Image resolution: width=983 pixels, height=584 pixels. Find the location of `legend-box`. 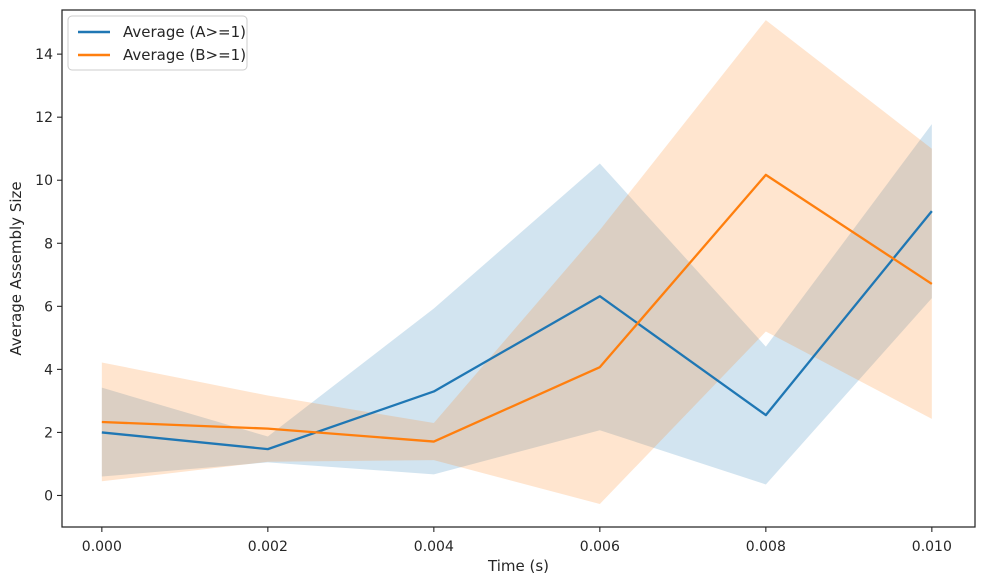

legend-box is located at coordinates (157, 43).